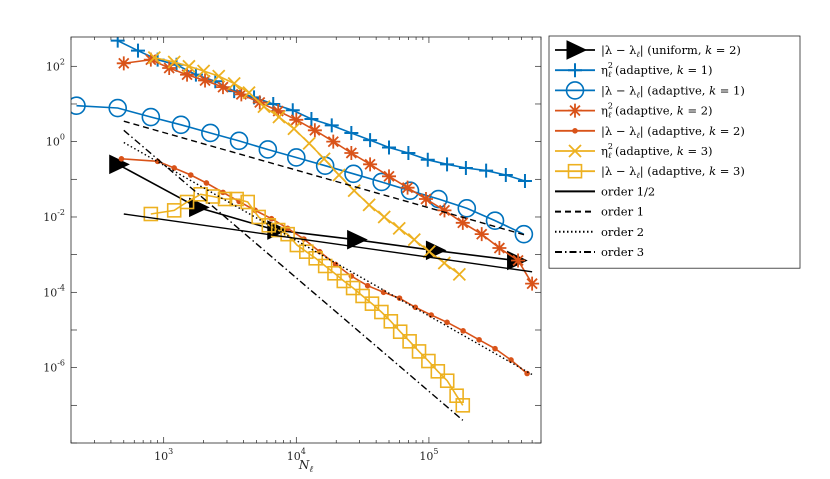 The image size is (830, 479). What do you see at coordinates (55, 65) in the screenshot?
I see `y-tick-label: 10²` at bounding box center [55, 65].